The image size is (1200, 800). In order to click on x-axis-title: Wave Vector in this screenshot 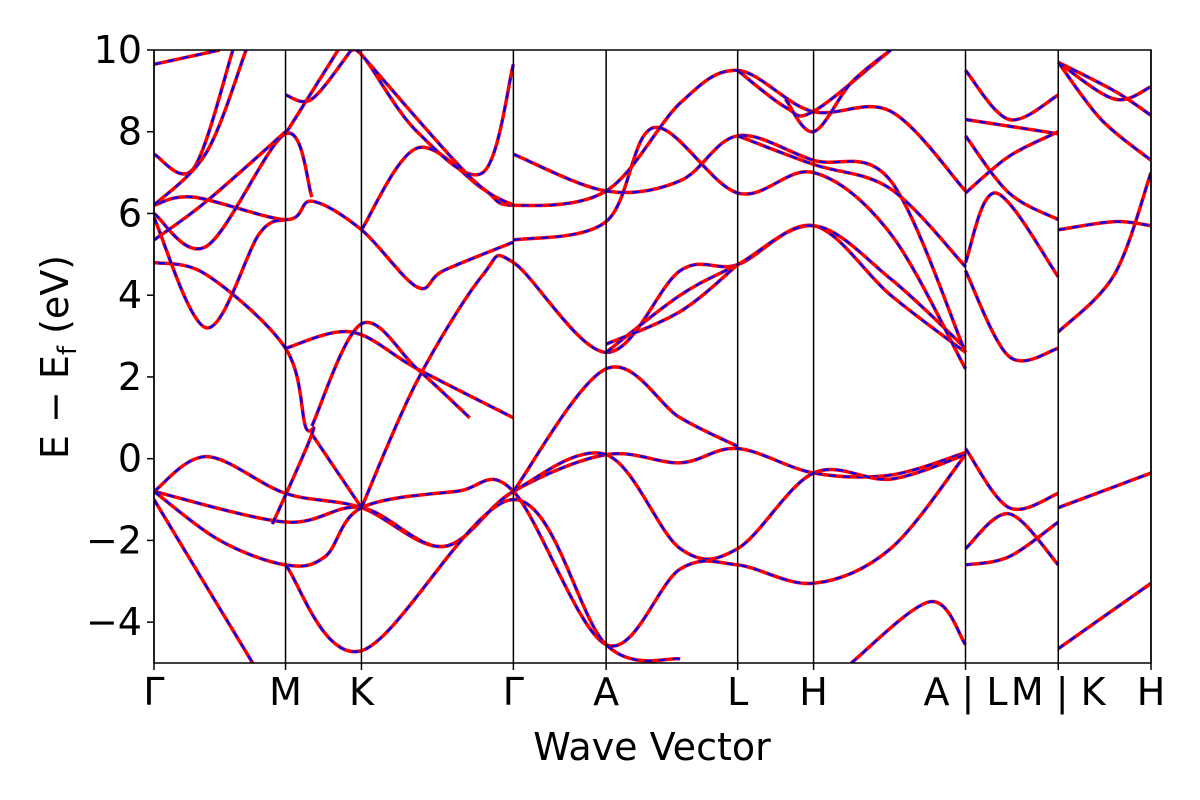, I will do `click(652, 747)`.